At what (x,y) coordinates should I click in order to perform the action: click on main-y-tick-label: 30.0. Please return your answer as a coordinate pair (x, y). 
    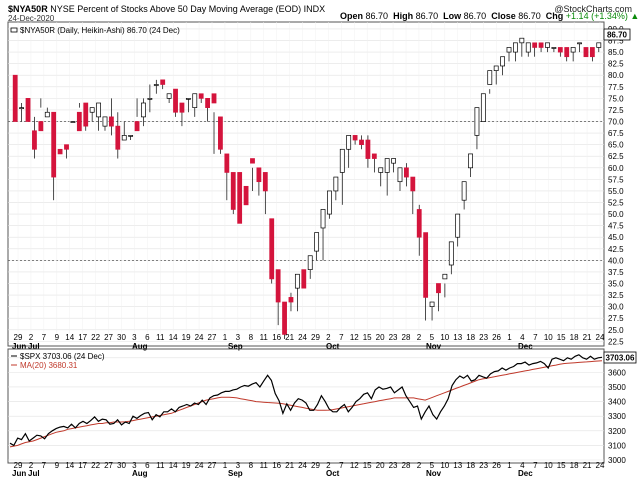
    Looking at the image, I should click on (616, 307).